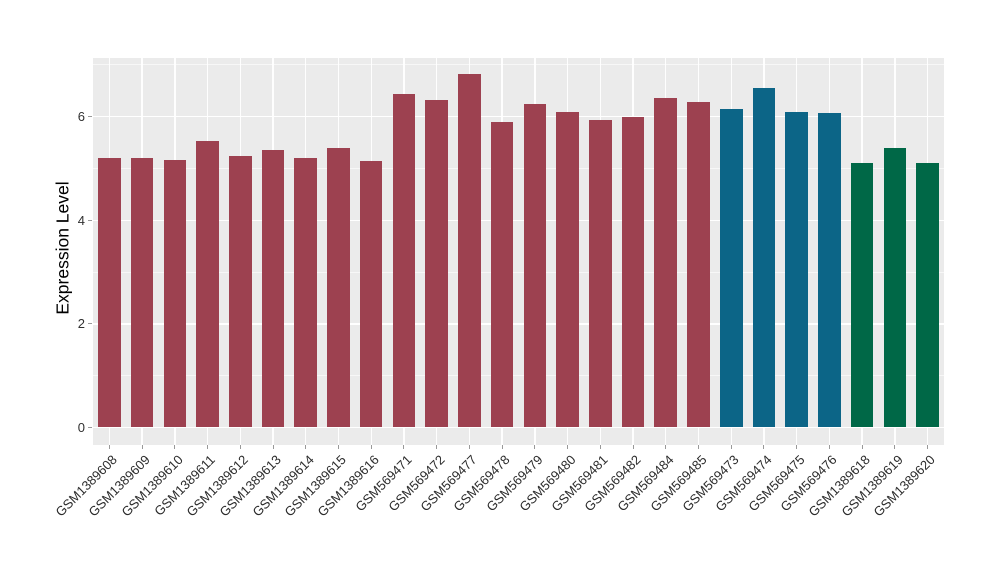 The image size is (1000, 580). Describe the element at coordinates (62, 248) in the screenshot. I see `y-axis-title: Expression Level` at that location.